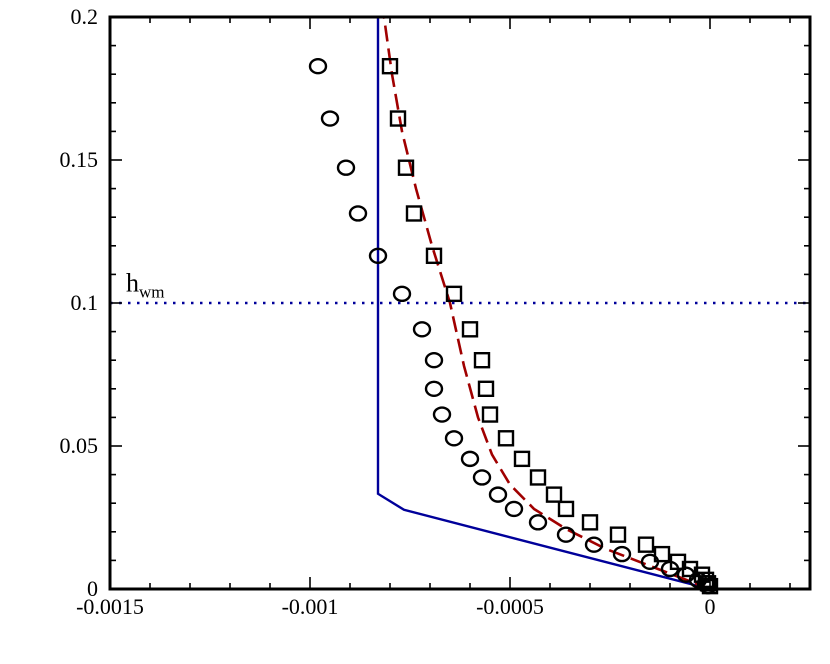 The height and width of the screenshot is (664, 830). Describe the element at coordinates (85, 16) in the screenshot. I see `y-tick-label: 0.2` at that location.